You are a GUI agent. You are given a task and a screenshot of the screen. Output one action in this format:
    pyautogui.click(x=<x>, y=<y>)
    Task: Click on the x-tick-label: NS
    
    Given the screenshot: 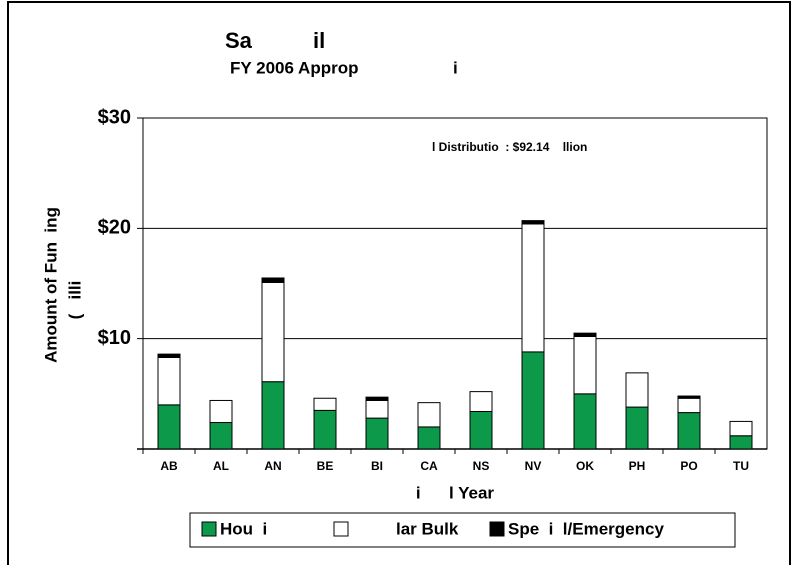 What is the action you would take?
    pyautogui.click(x=481, y=466)
    